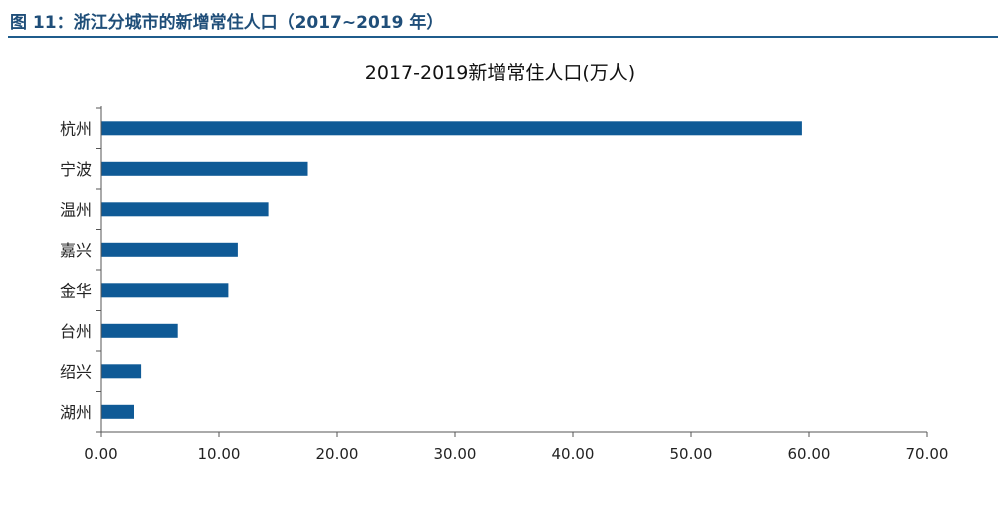 This screenshot has width=1000, height=519. I want to click on x-tick-label: 70.00, so click(927, 454).